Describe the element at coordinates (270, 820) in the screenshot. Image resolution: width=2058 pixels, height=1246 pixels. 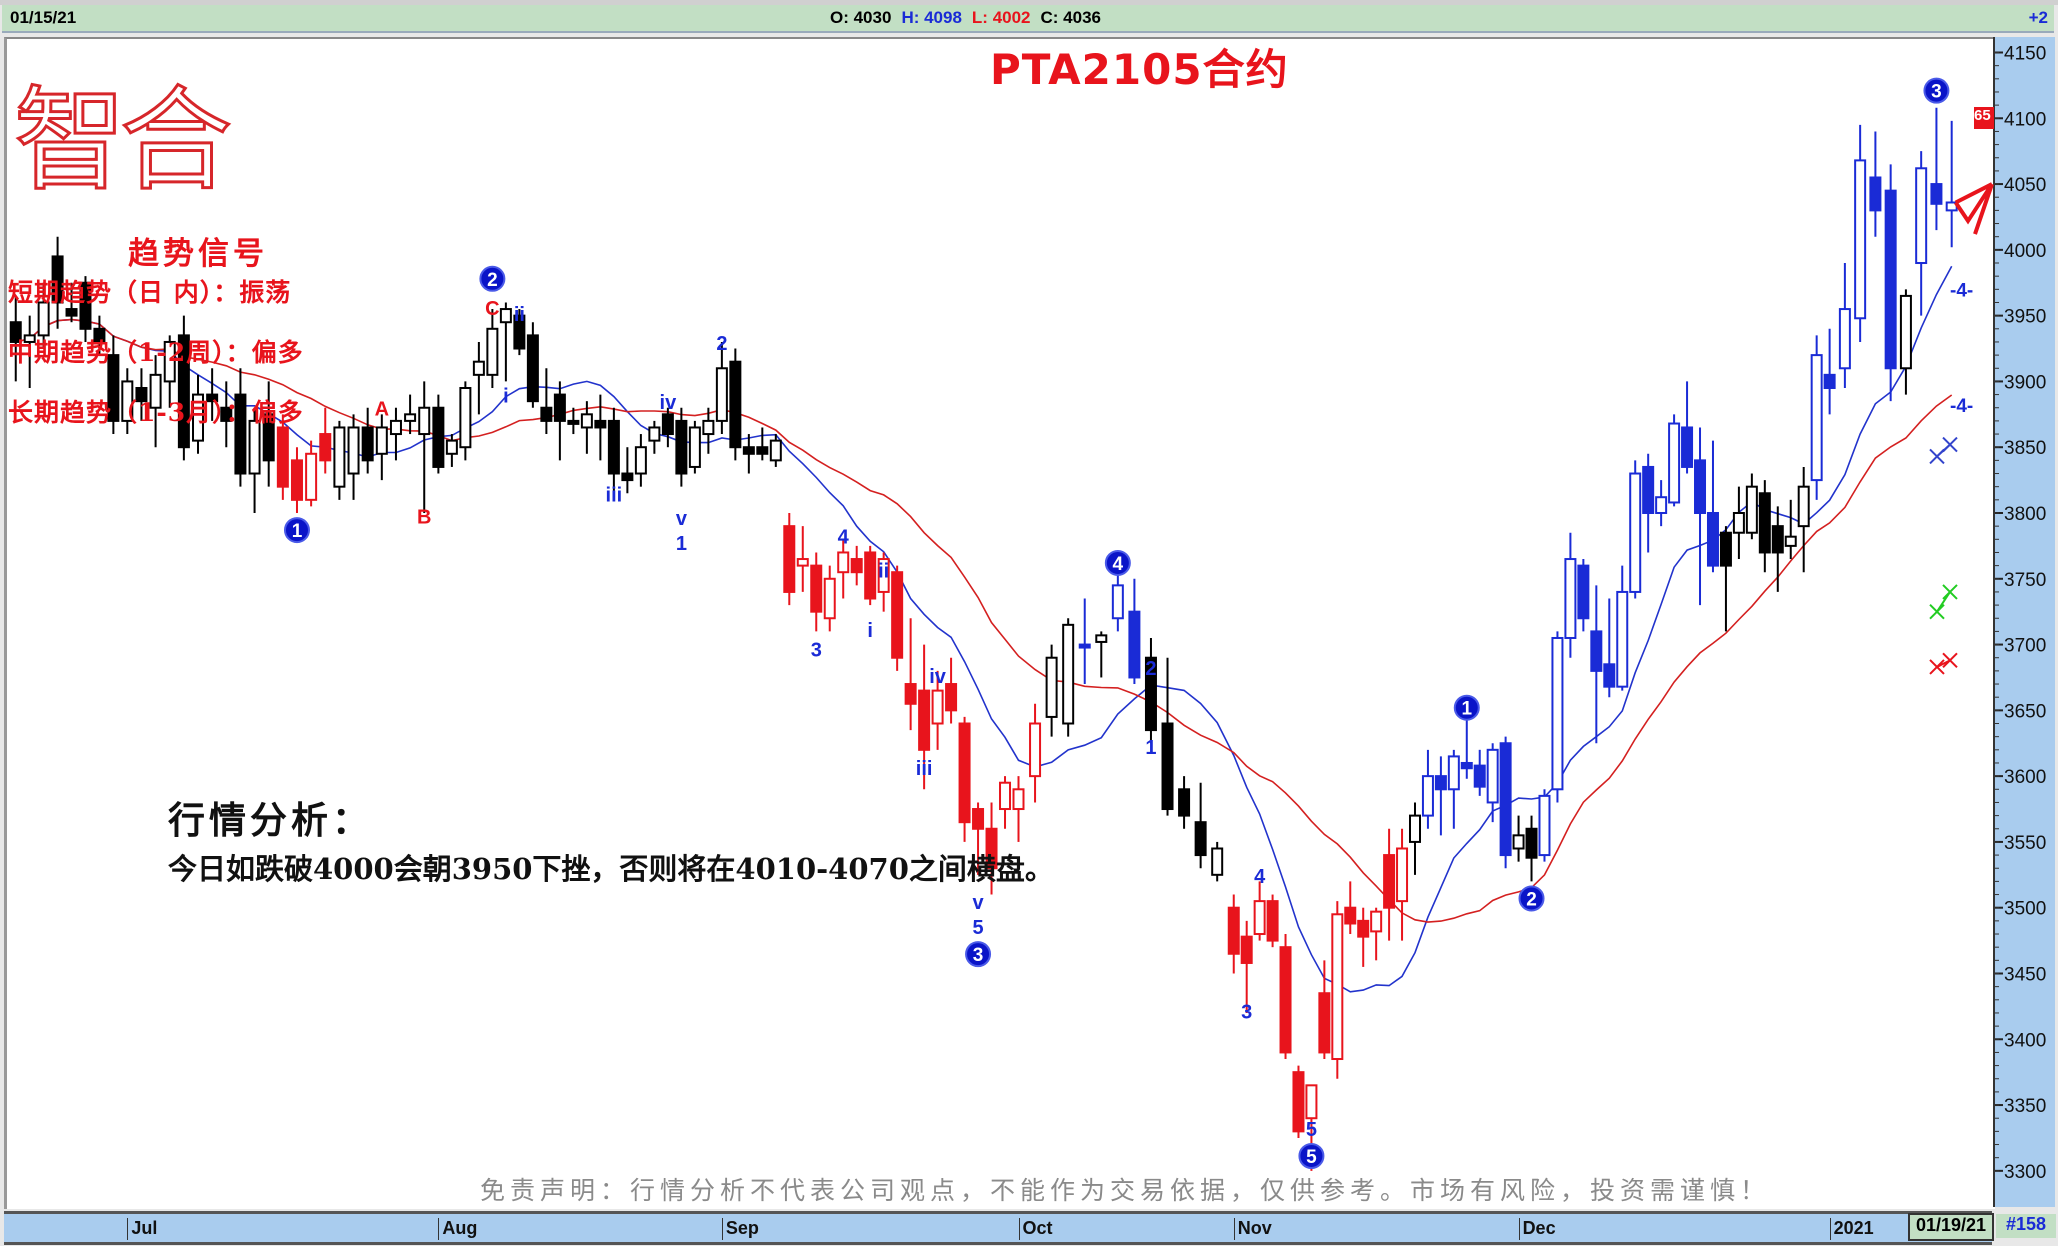
I see `analysis-title: 行情分析：` at that location.